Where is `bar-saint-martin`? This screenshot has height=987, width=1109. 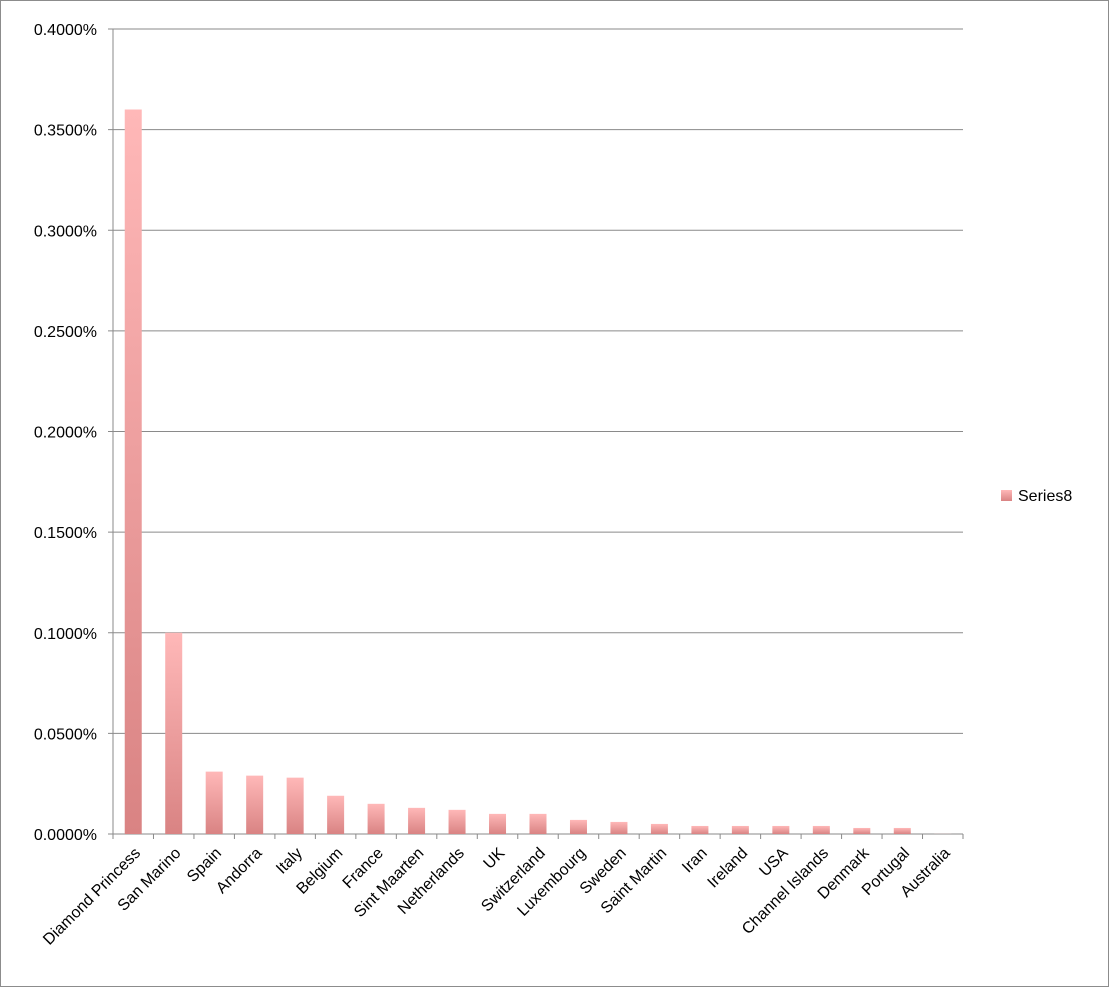
bar-saint-martin is located at coordinates (659, 828).